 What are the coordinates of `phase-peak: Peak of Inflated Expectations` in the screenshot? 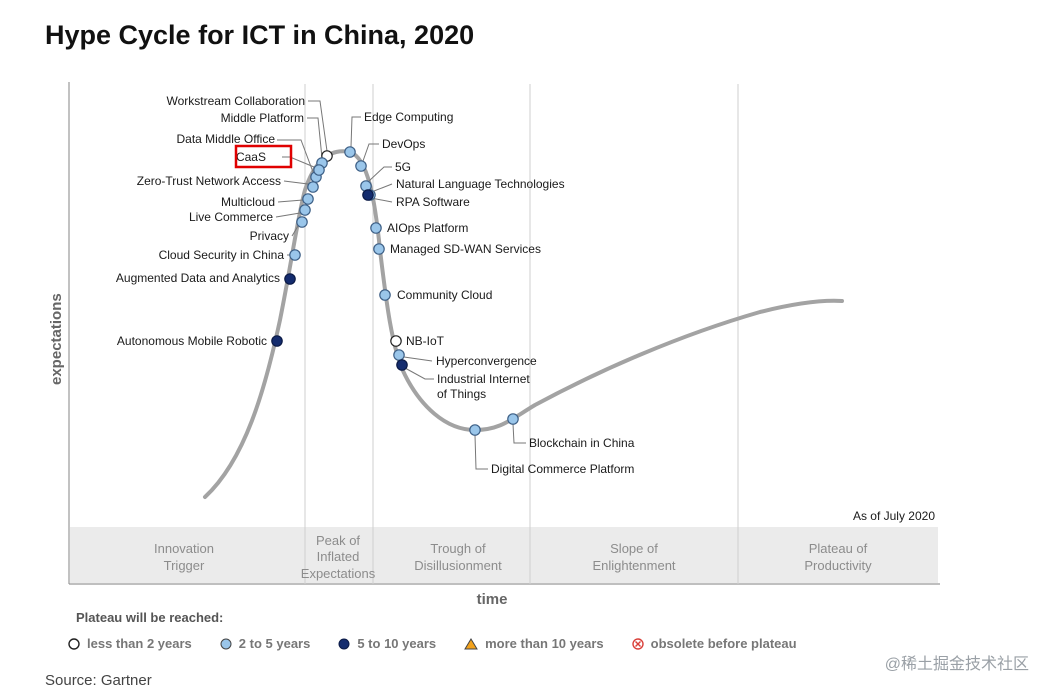 It's located at (338, 557).